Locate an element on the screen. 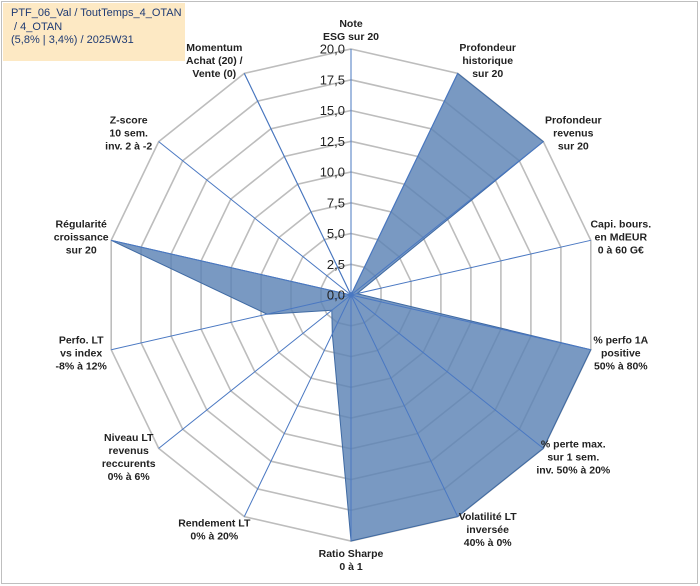  axis-label-5: % perte max. sur 1 sem. inv. 50% à 20% is located at coordinates (573, 458).